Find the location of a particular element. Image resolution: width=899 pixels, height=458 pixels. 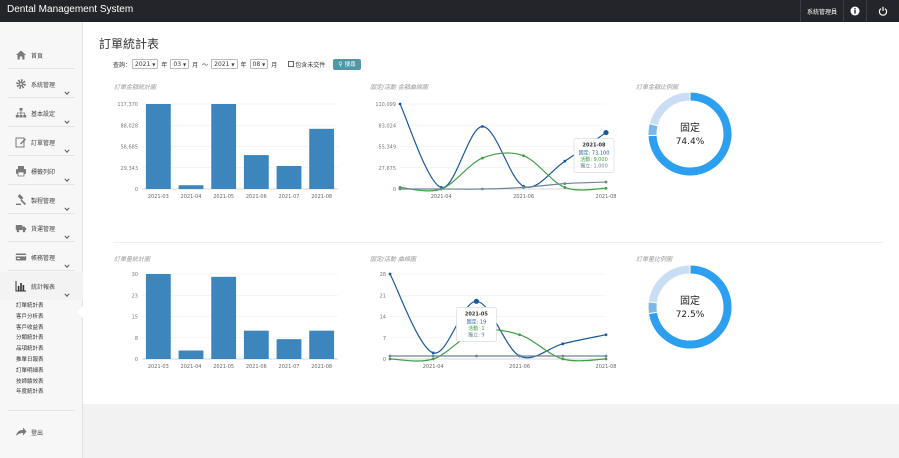

sidebar-item-2: 基本設定 is located at coordinates (41, 113).